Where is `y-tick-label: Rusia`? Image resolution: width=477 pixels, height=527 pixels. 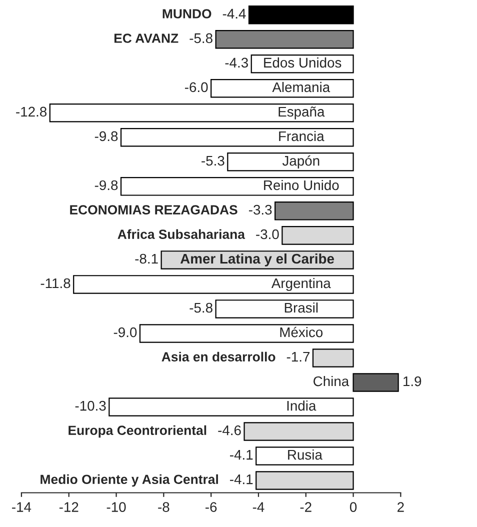 y-tick-label: Rusia is located at coordinates (305, 455).